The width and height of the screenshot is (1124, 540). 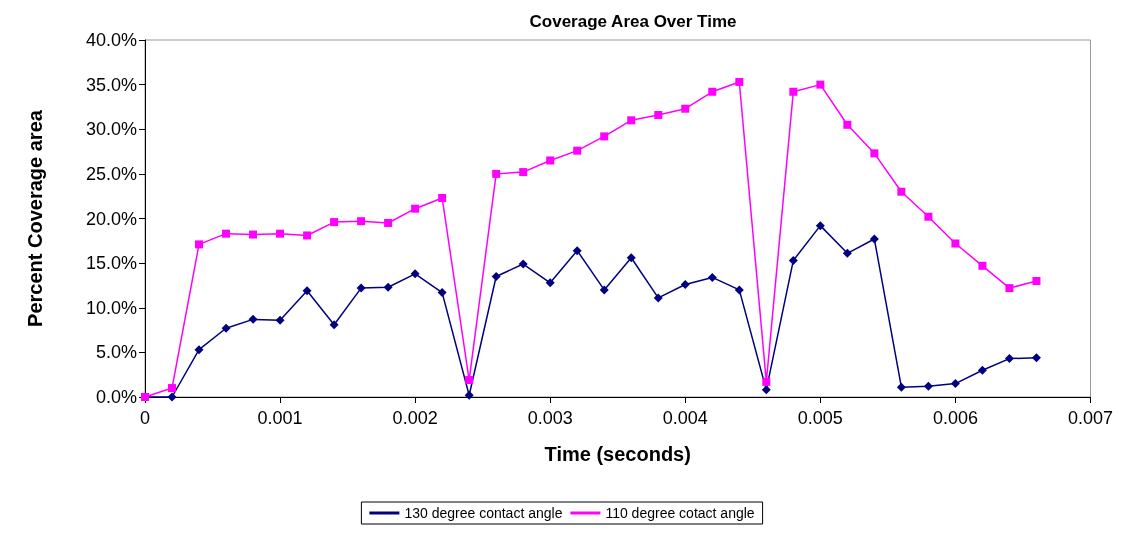 What do you see at coordinates (680, 513) in the screenshot?
I see `legend-label: 110 degree cotact angle` at bounding box center [680, 513].